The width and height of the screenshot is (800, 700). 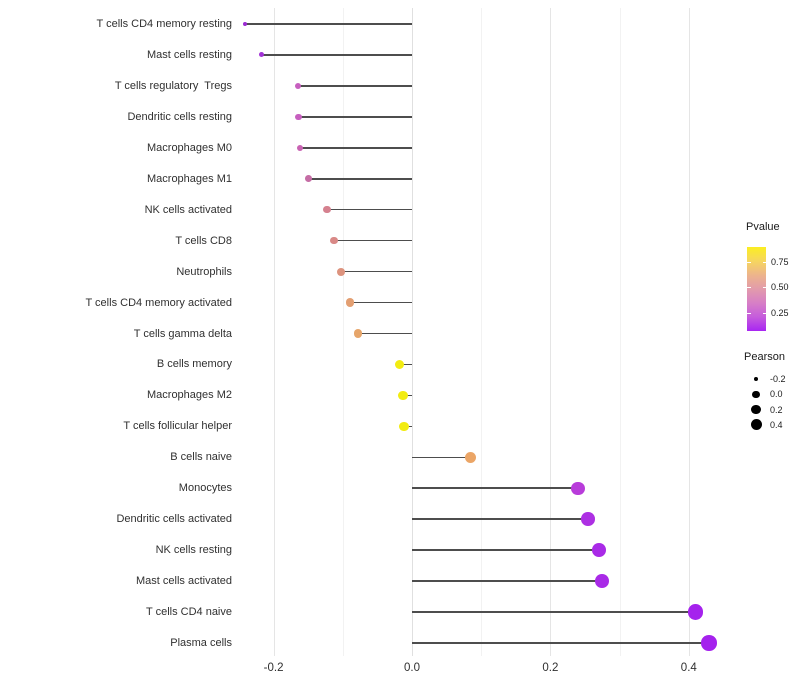 I want to click on category-label: Macrophages M2, so click(x=189, y=395).